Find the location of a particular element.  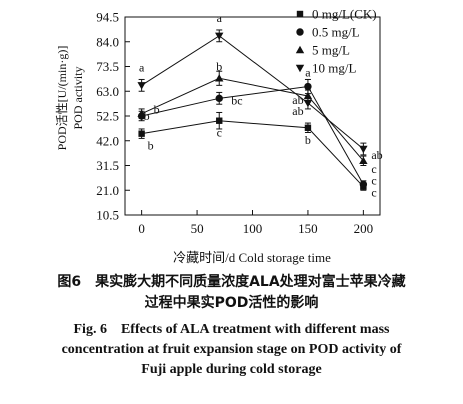

x-tick-label: 200 is located at coordinates (364, 228).